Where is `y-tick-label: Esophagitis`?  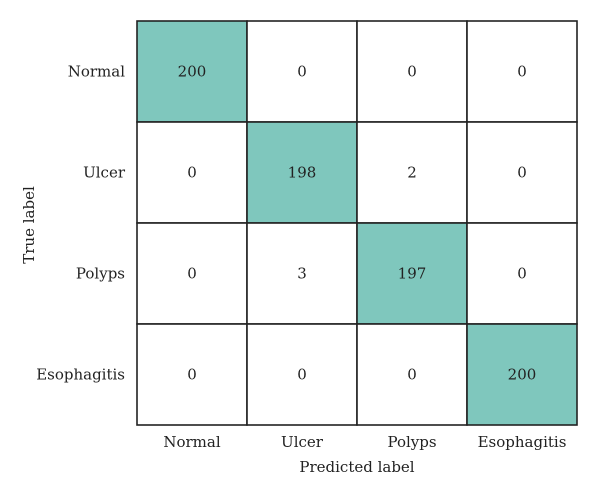
y-tick-label: Esophagitis is located at coordinates (80, 375).